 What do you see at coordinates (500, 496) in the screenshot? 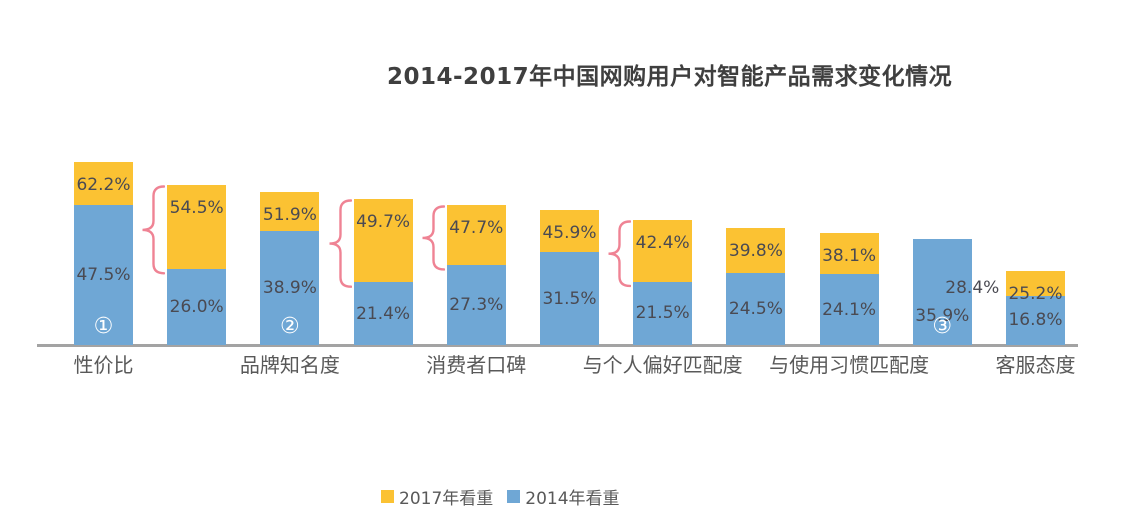
I see `legend: 2017年看重 2014年看重` at bounding box center [500, 496].